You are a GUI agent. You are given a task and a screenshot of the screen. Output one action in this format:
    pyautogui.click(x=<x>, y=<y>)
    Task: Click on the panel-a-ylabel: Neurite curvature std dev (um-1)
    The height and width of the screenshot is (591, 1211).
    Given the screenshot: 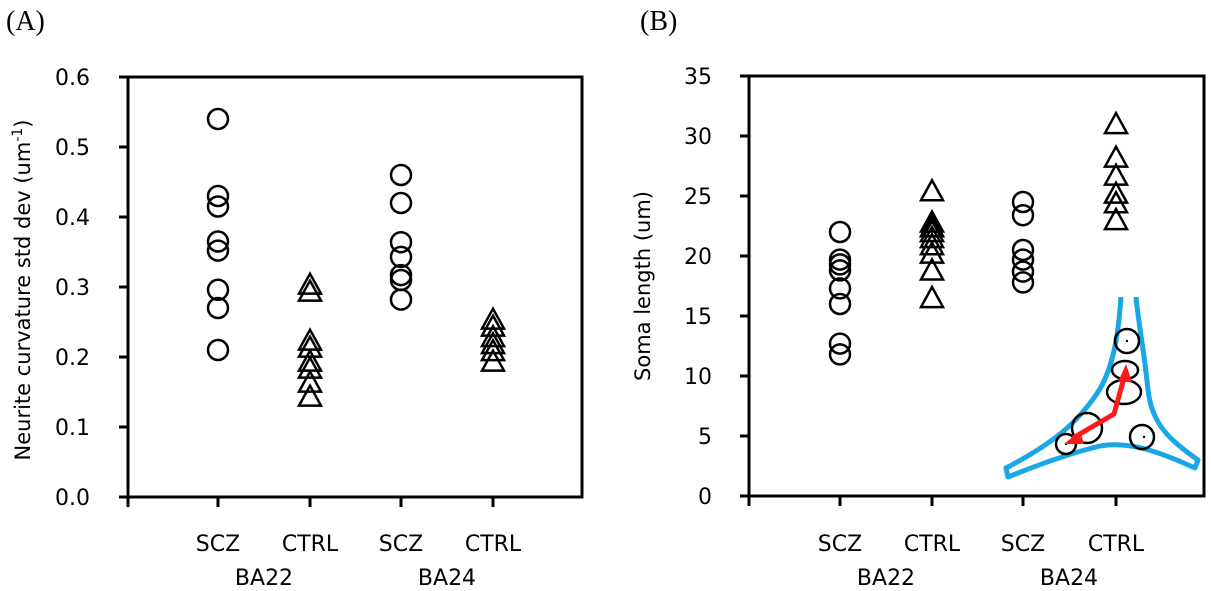 What is the action you would take?
    pyautogui.click(x=22, y=290)
    